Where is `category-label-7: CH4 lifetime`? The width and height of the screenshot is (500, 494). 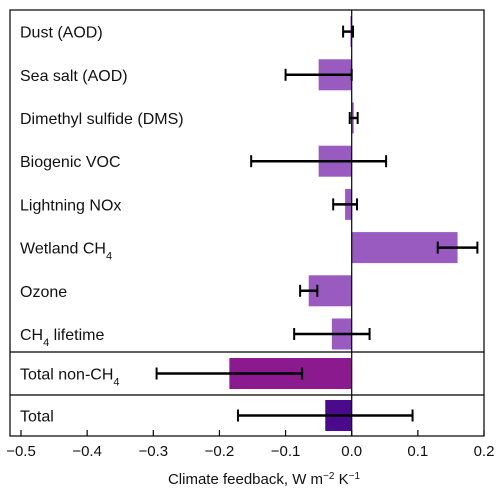 category-label-7: CH4 lifetime is located at coordinates (62, 338).